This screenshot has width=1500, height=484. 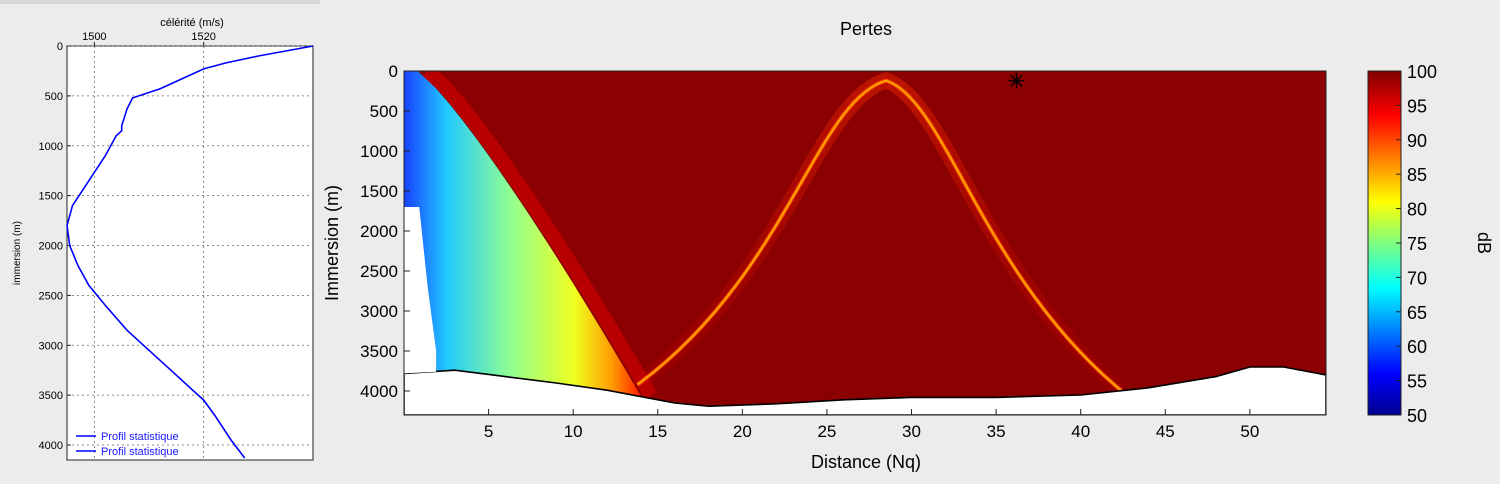 I want to click on colorbar-tick-label: 50, so click(x=1417, y=416).